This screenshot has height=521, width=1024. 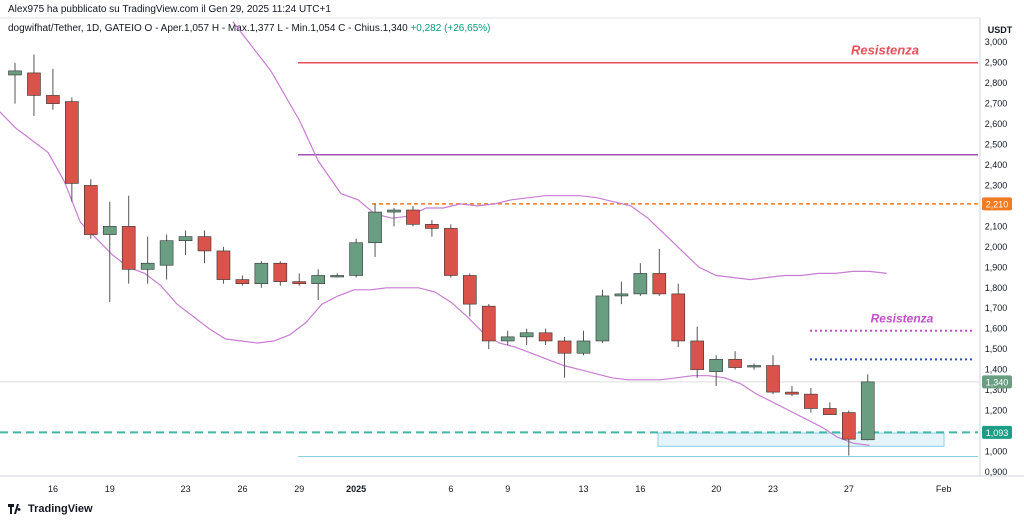 I want to click on price-tick-label: 1,000, so click(x=996, y=451).